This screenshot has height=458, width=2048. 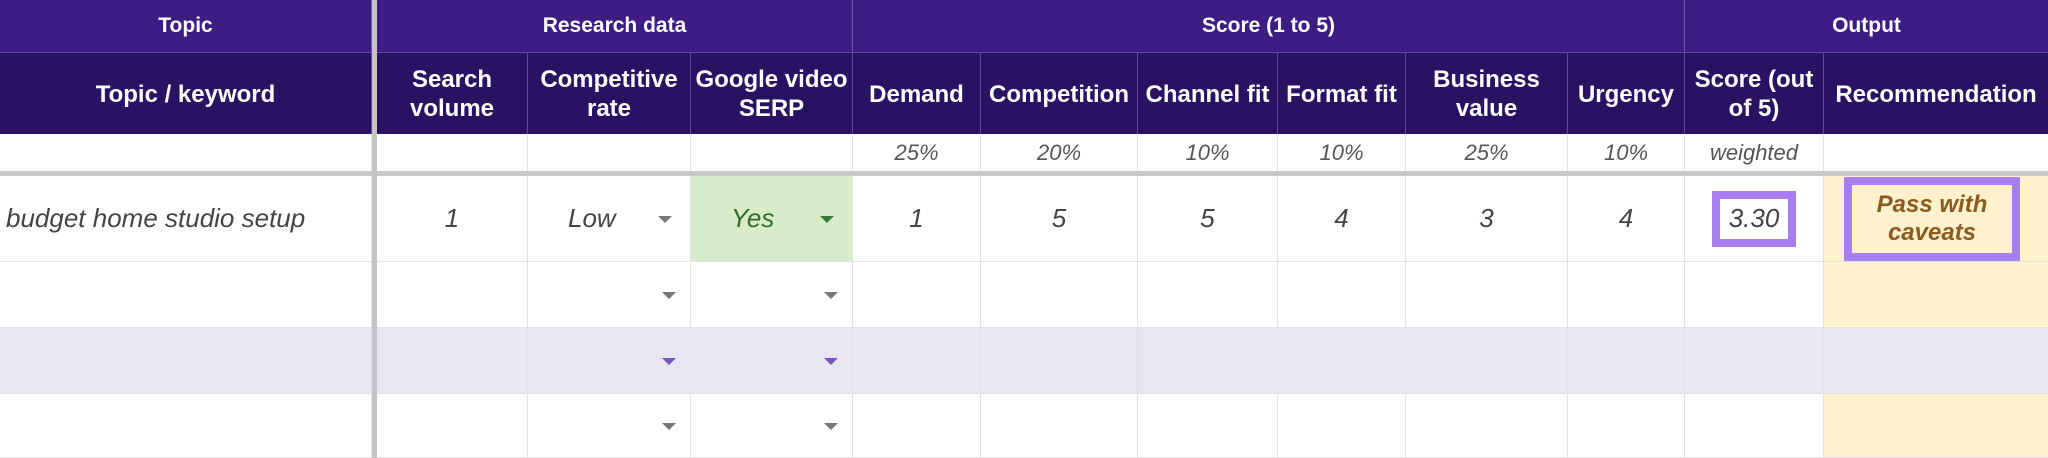 I want to click on score-cell: 3.30, so click(x=1754, y=219).